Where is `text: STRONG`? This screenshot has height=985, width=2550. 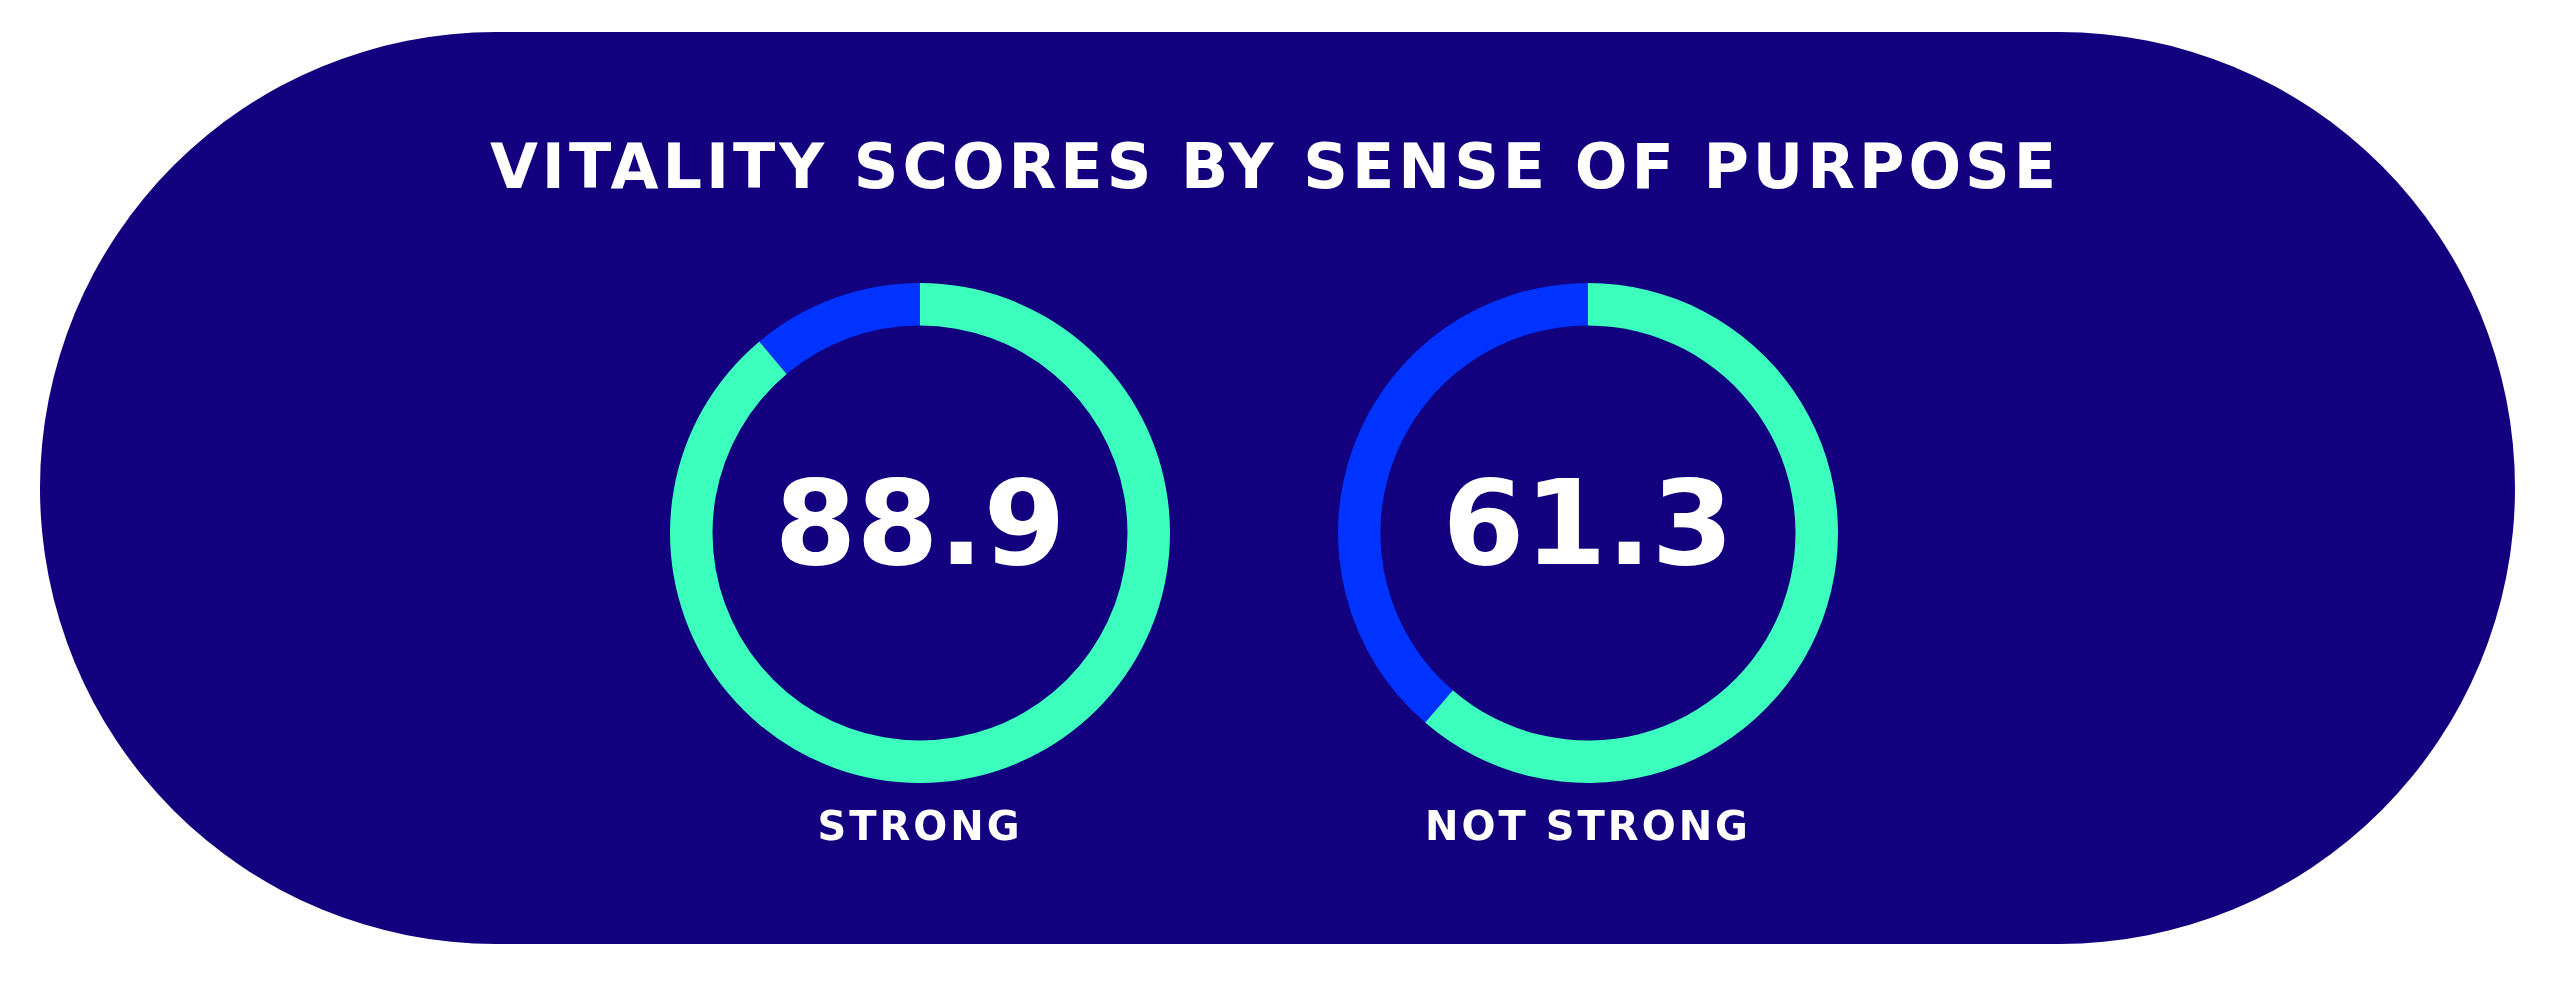 text: STRONG is located at coordinates (920, 826).